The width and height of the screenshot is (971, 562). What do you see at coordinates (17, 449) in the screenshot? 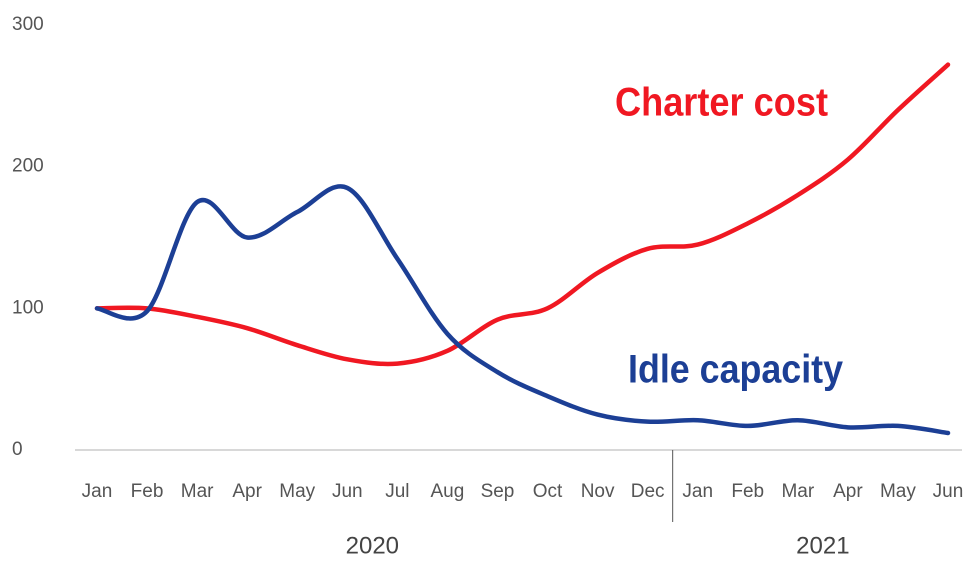
I see `y-tick-label: 0` at bounding box center [17, 449].